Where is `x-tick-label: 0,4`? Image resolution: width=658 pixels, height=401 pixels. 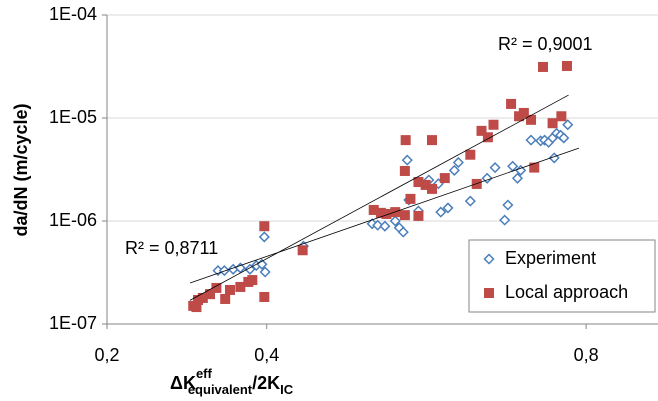
x-tick-label: 0,4 is located at coordinates (266, 355).